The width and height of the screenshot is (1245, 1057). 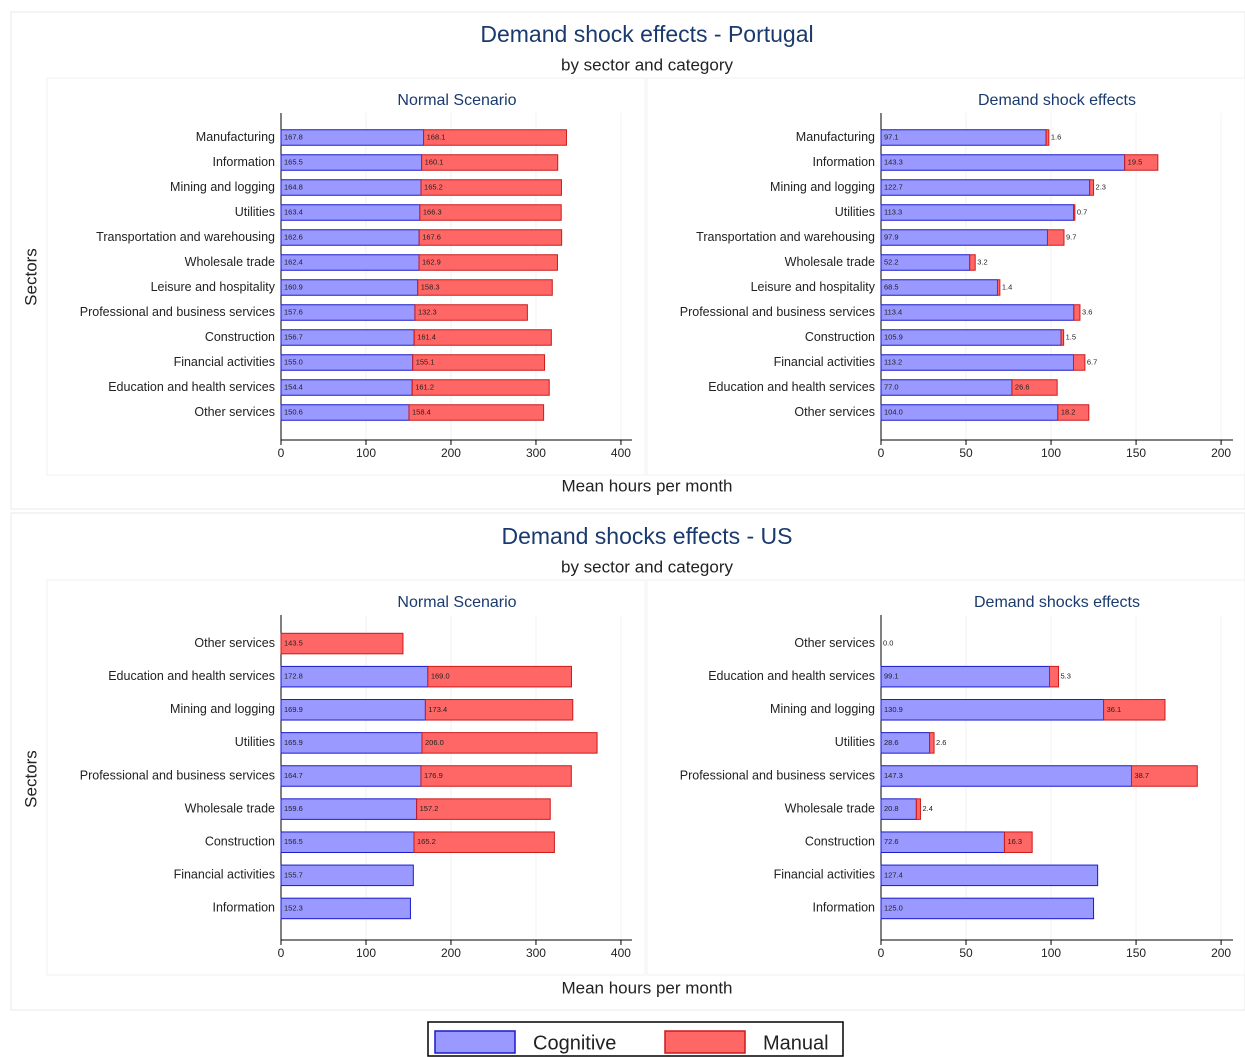 I want to click on value-label: 167.8, so click(x=293, y=136).